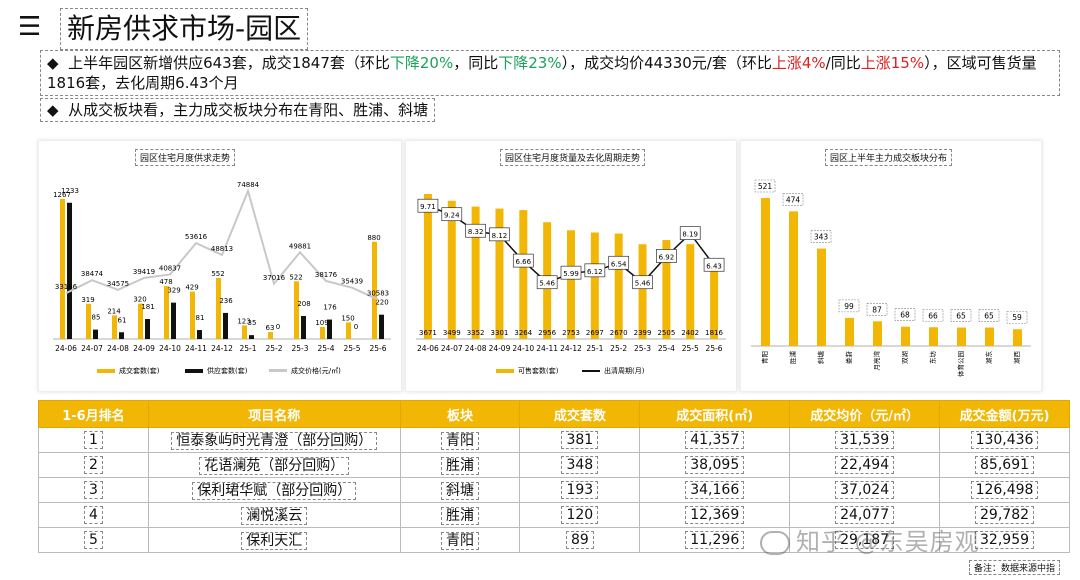  What do you see at coordinates (62, 195) in the screenshot?
I see `label-deals: 1267` at bounding box center [62, 195].